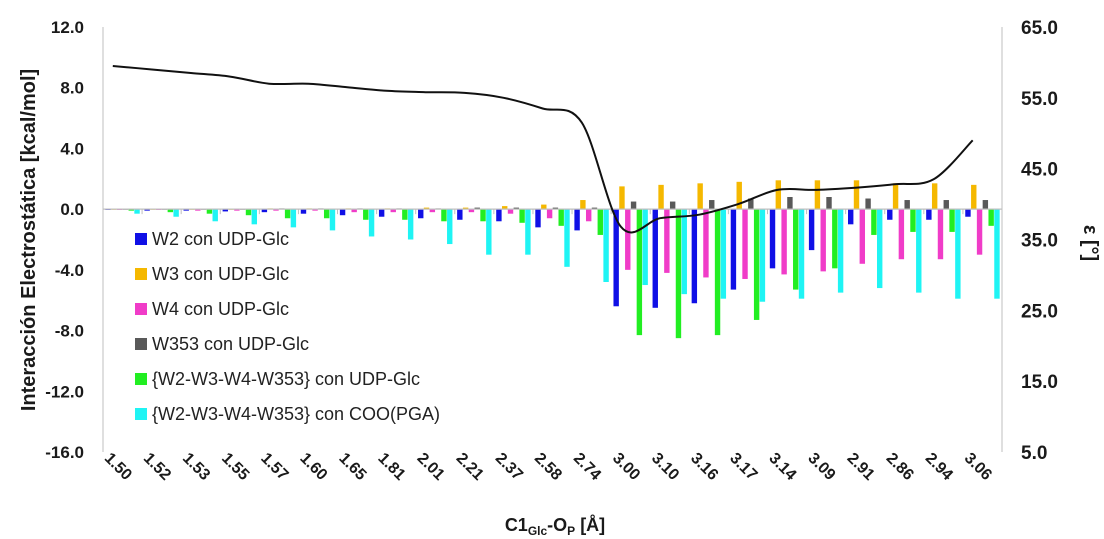 This screenshot has height=539, width=1104. What do you see at coordinates (313, 467) in the screenshot?
I see `x-tick-label: 1.60` at bounding box center [313, 467].